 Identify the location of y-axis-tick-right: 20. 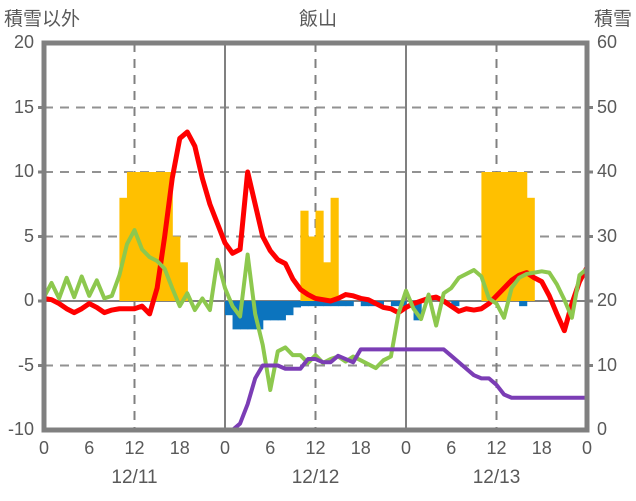
(607, 300).